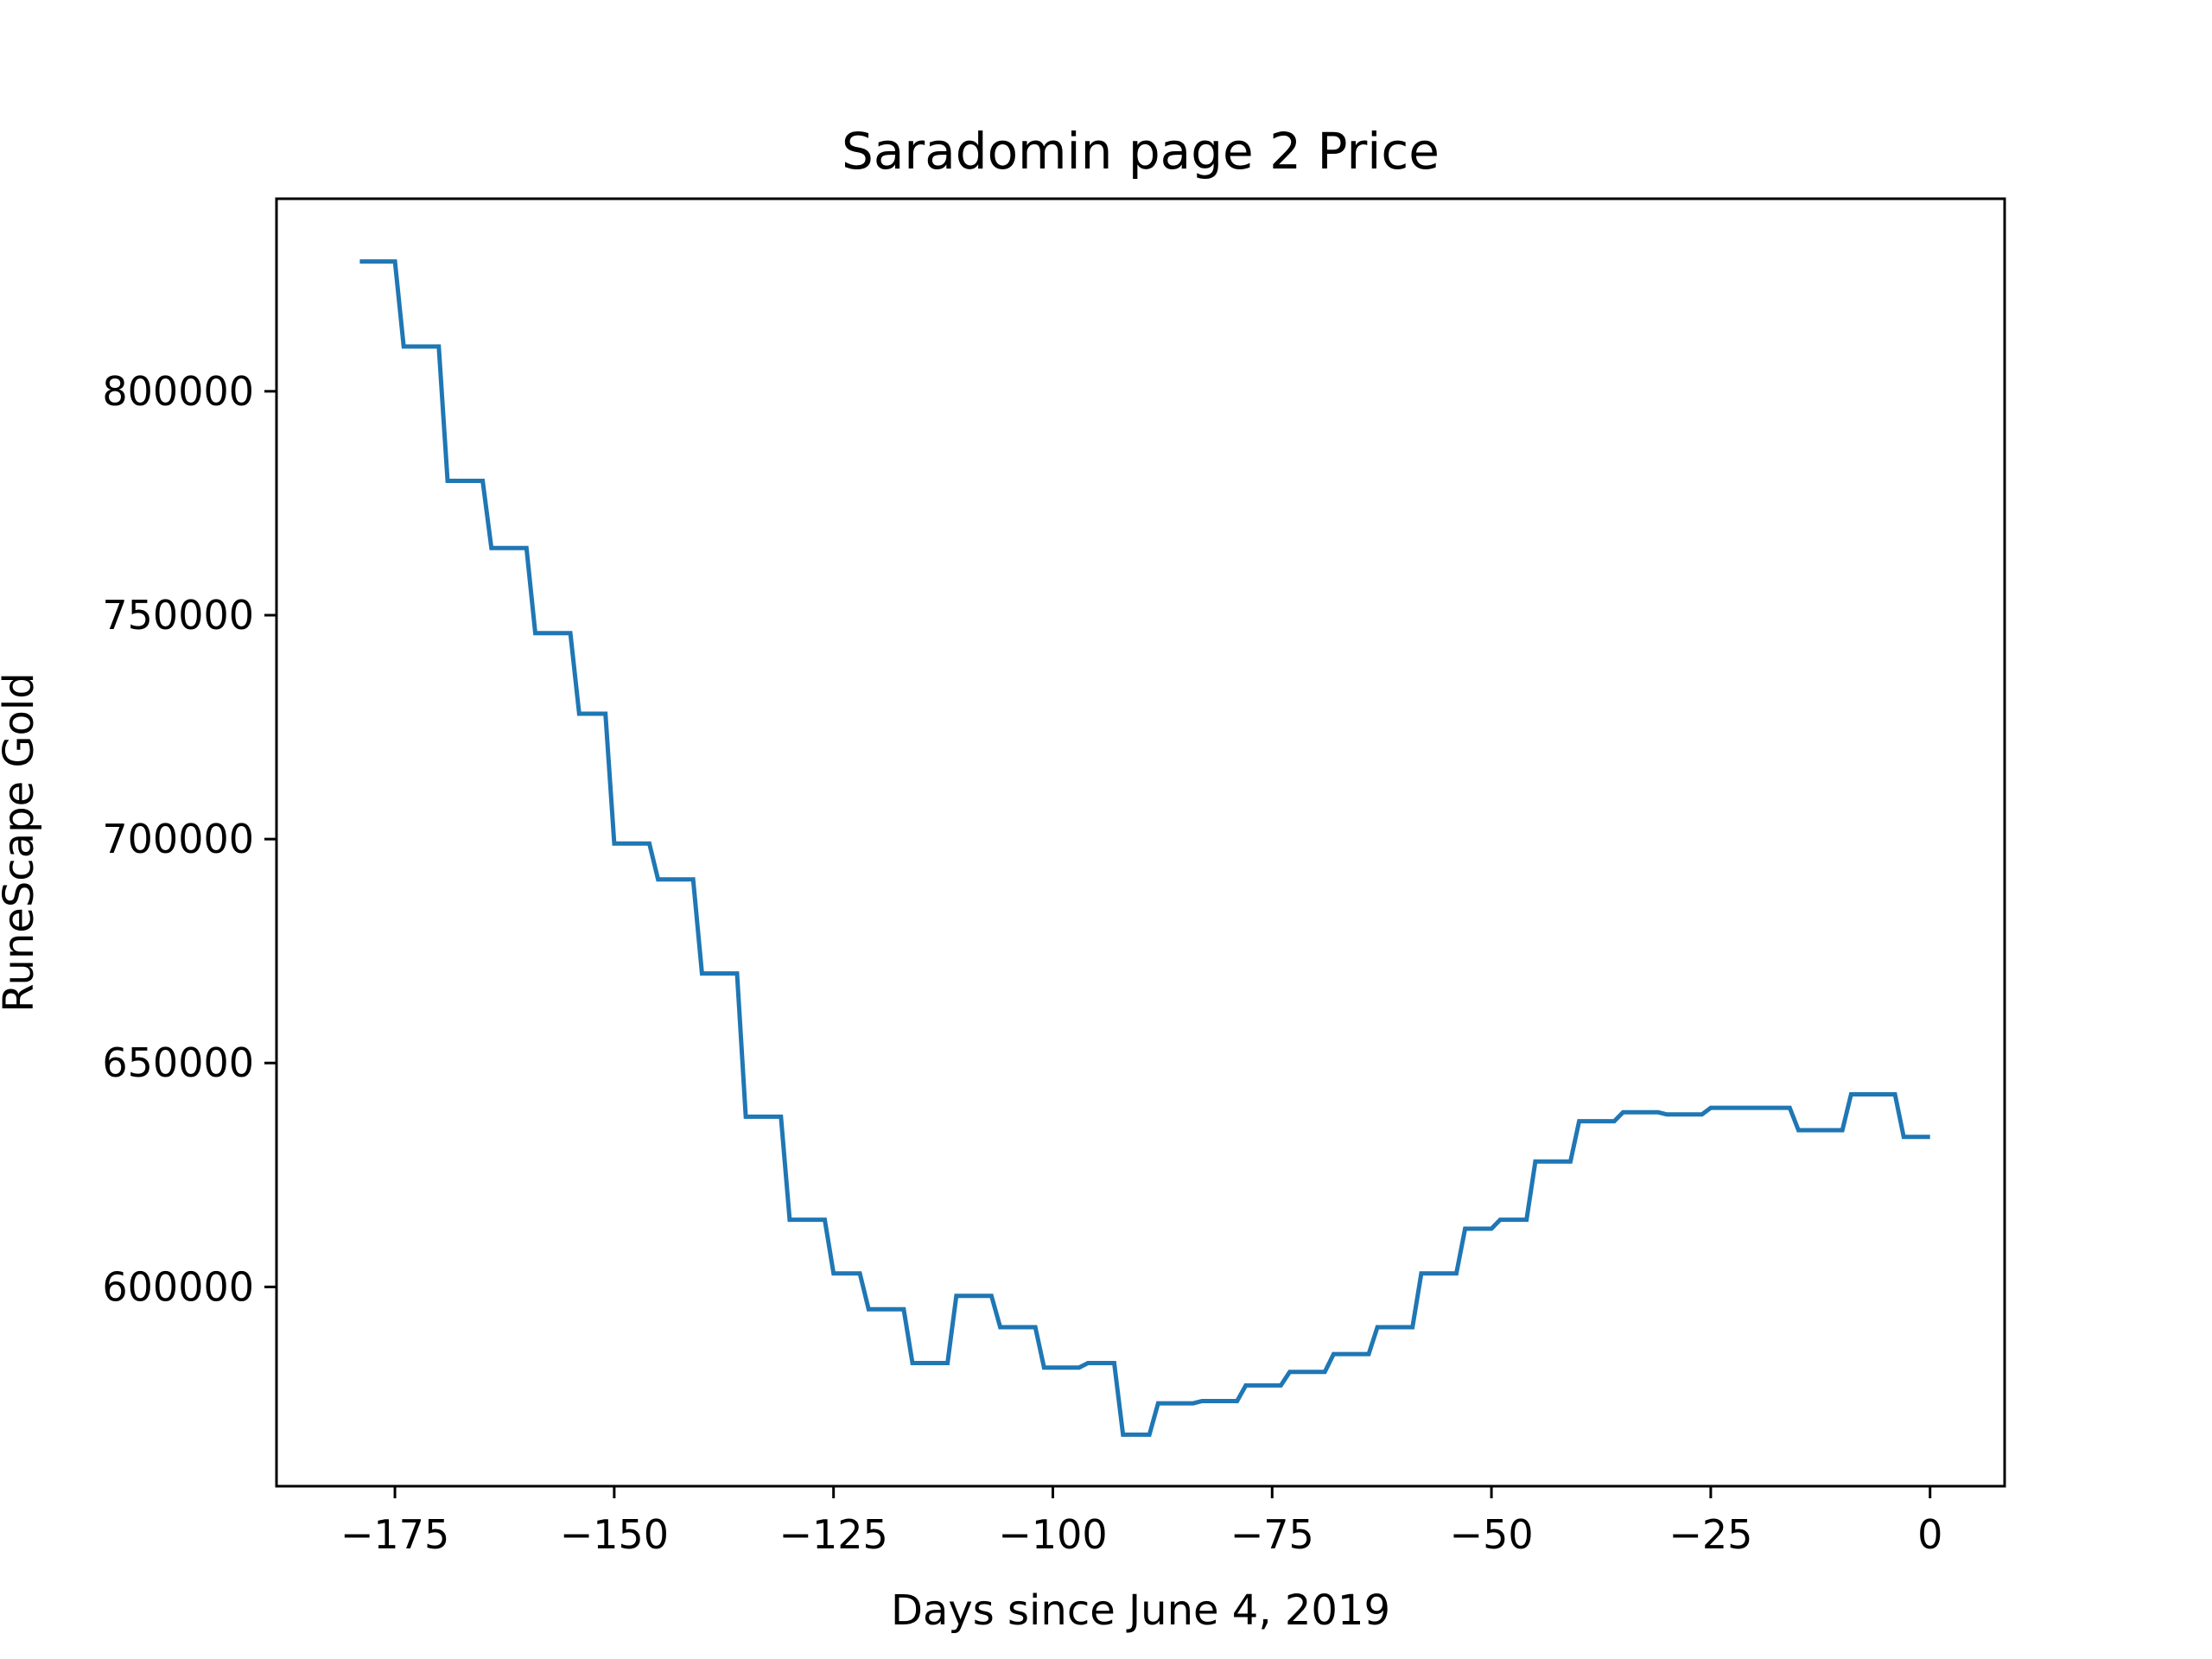 This screenshot has height=1659, width=2212. Describe the element at coordinates (1710, 1534) in the screenshot. I see `x-tick-label: −25` at that location.